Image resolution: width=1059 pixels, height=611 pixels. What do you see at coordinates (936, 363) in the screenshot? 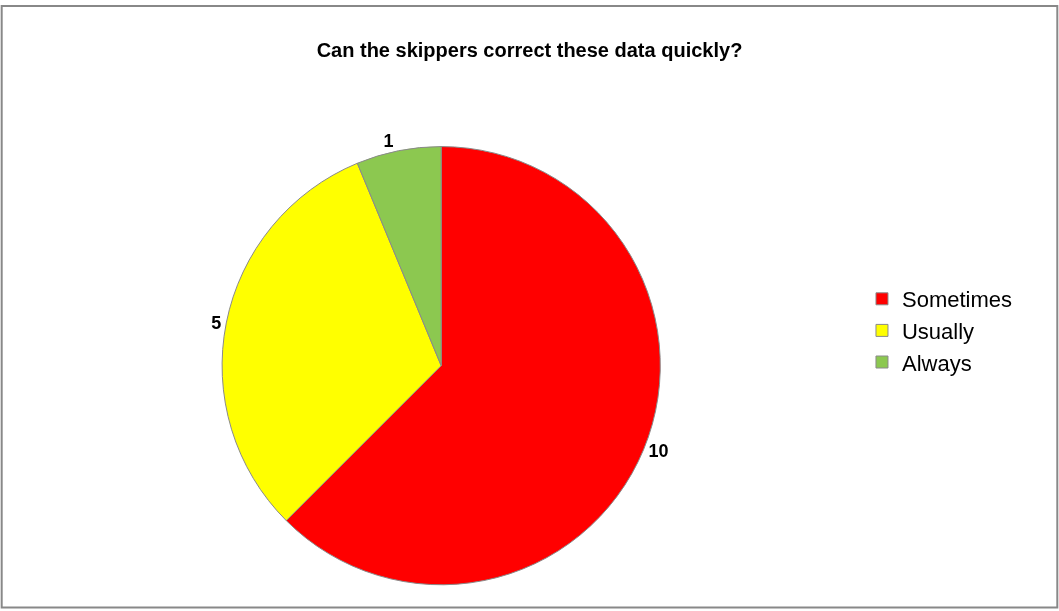
I see `legend-label: Always` at bounding box center [936, 363].